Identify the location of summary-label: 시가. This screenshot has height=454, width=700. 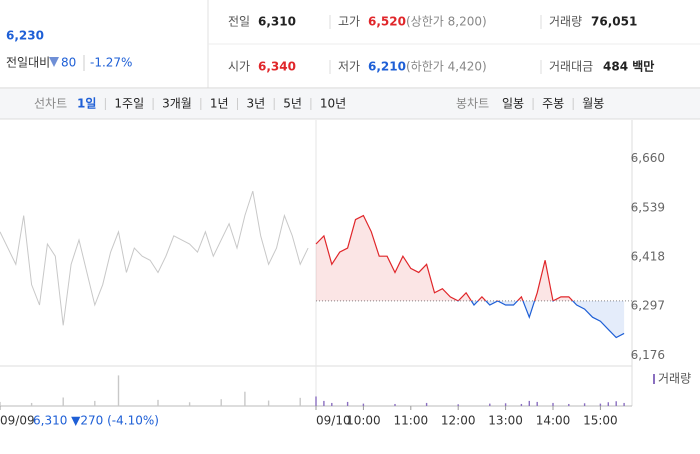
(239, 67).